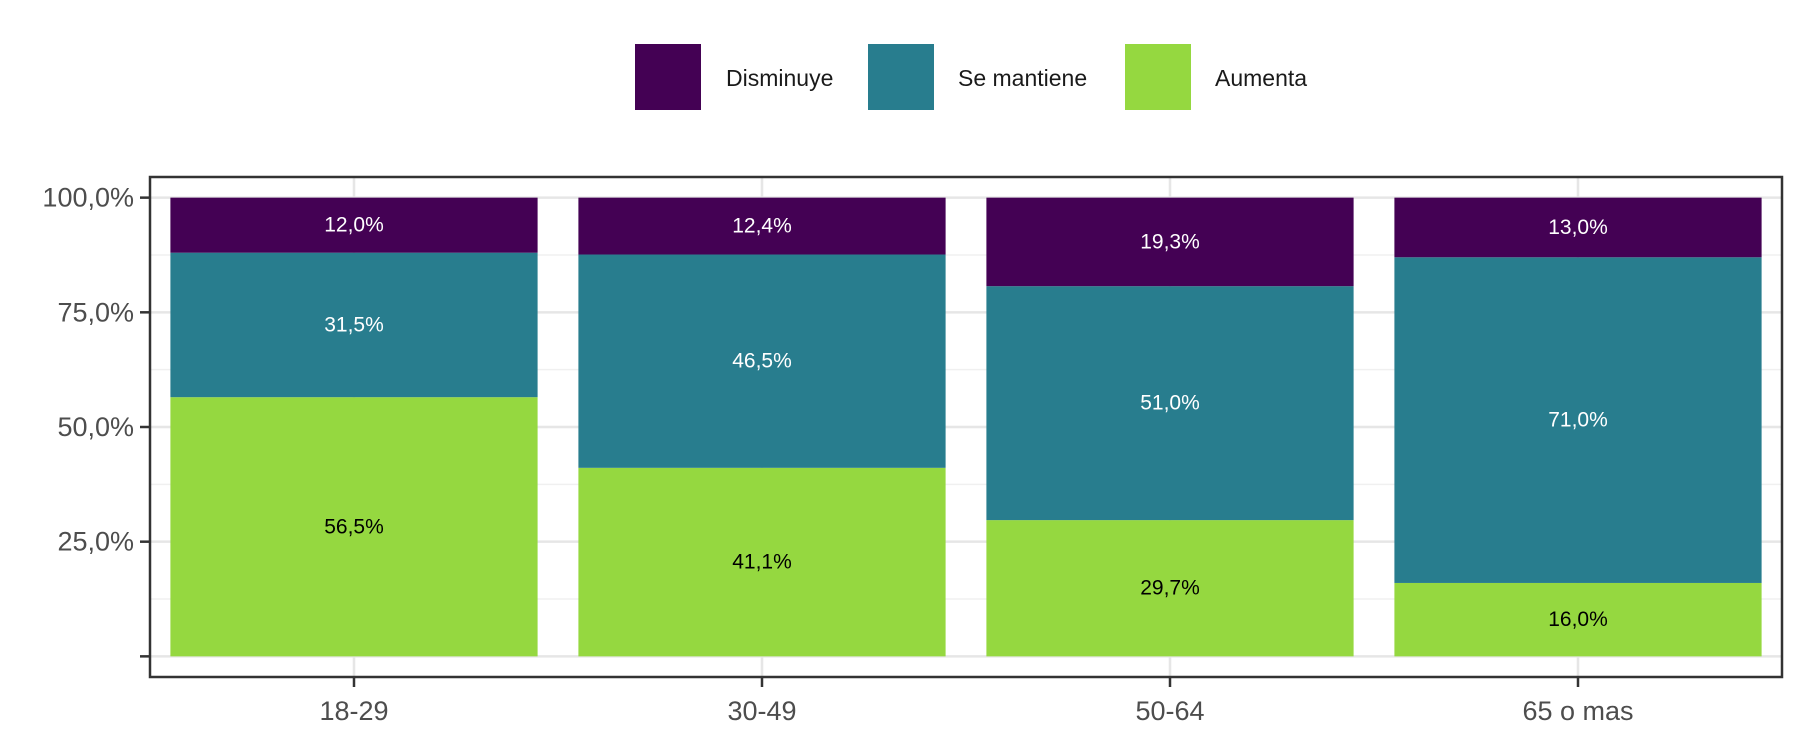 This screenshot has height=750, width=1800. I want to click on data-label-se-mantiene-50-64: 51,0%, so click(1170, 403).